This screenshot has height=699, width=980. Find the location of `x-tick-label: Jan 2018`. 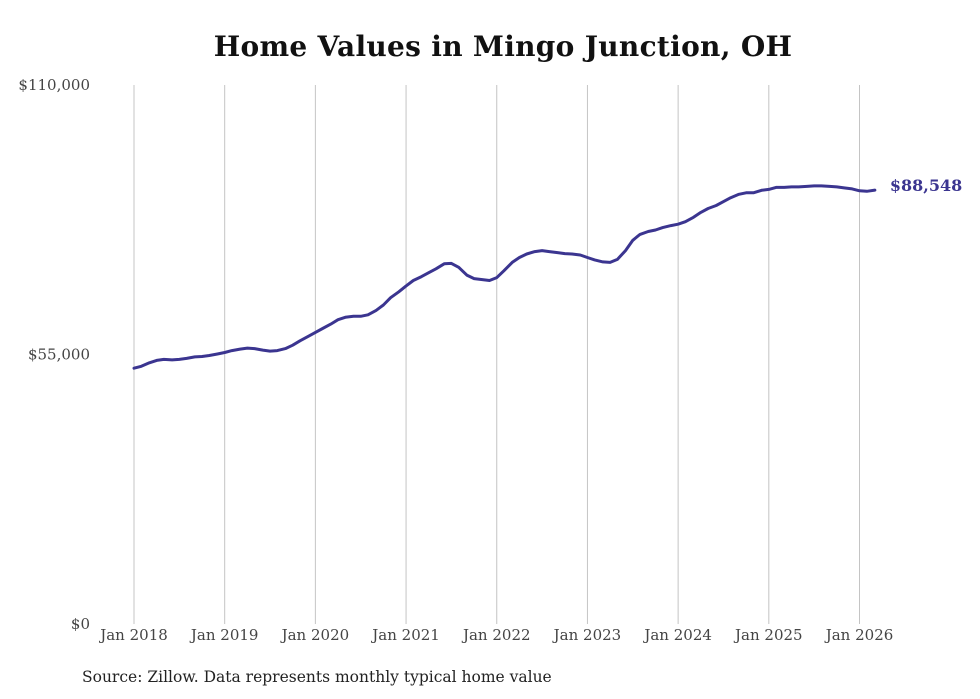

x-tick-label: Jan 2018 is located at coordinates (133, 635).